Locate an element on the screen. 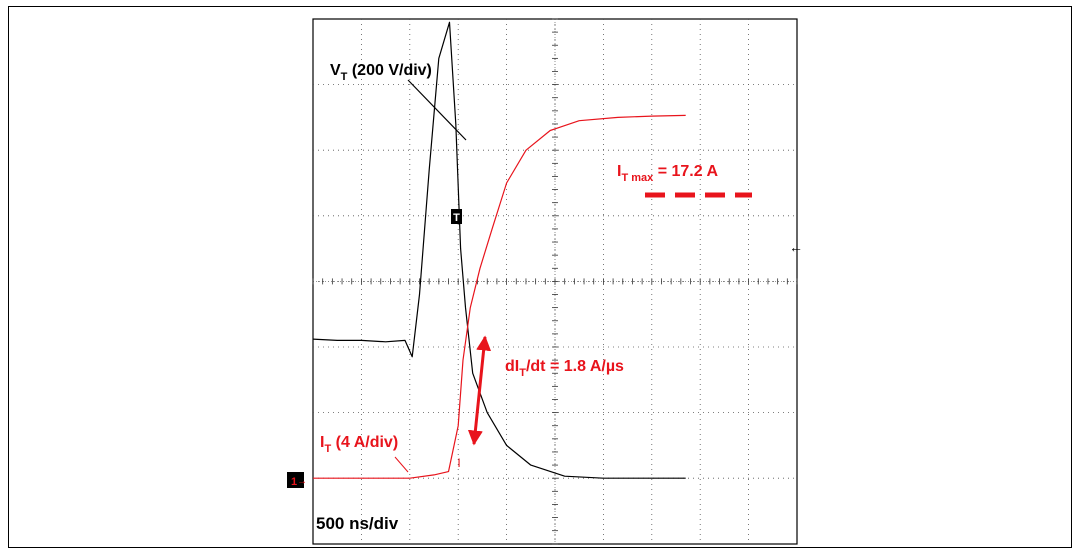  i-label-leader is located at coordinates (401, 464).